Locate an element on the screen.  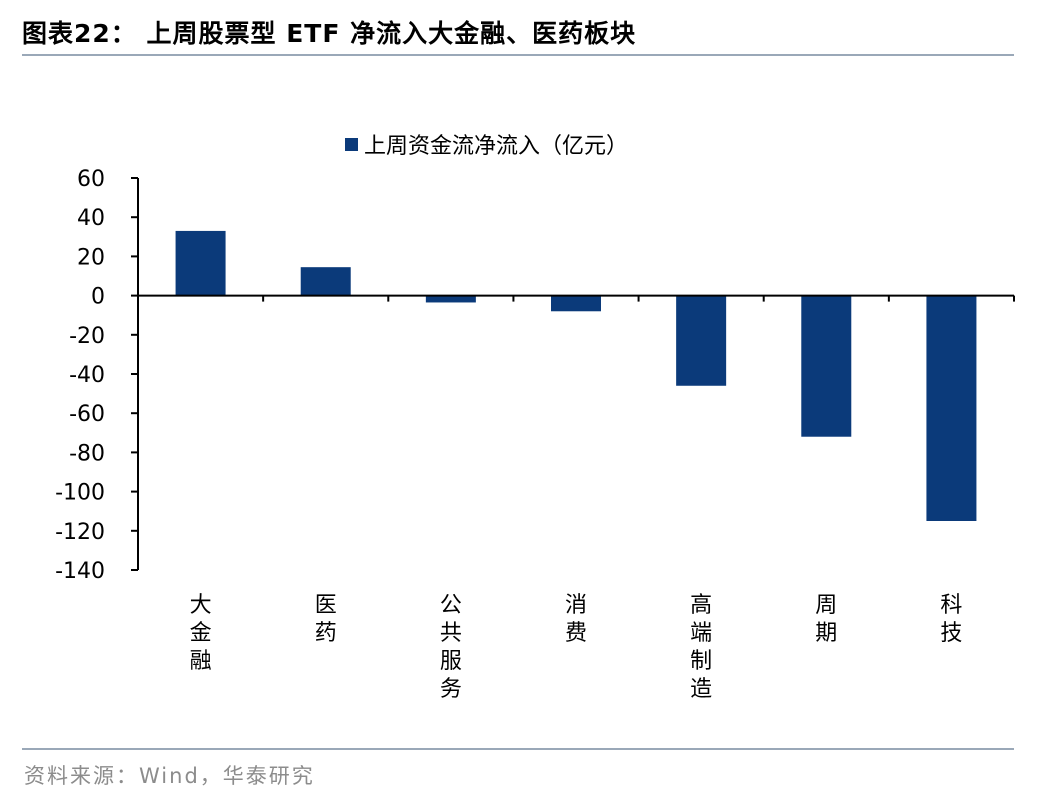
title-divider is located at coordinates (518, 55).